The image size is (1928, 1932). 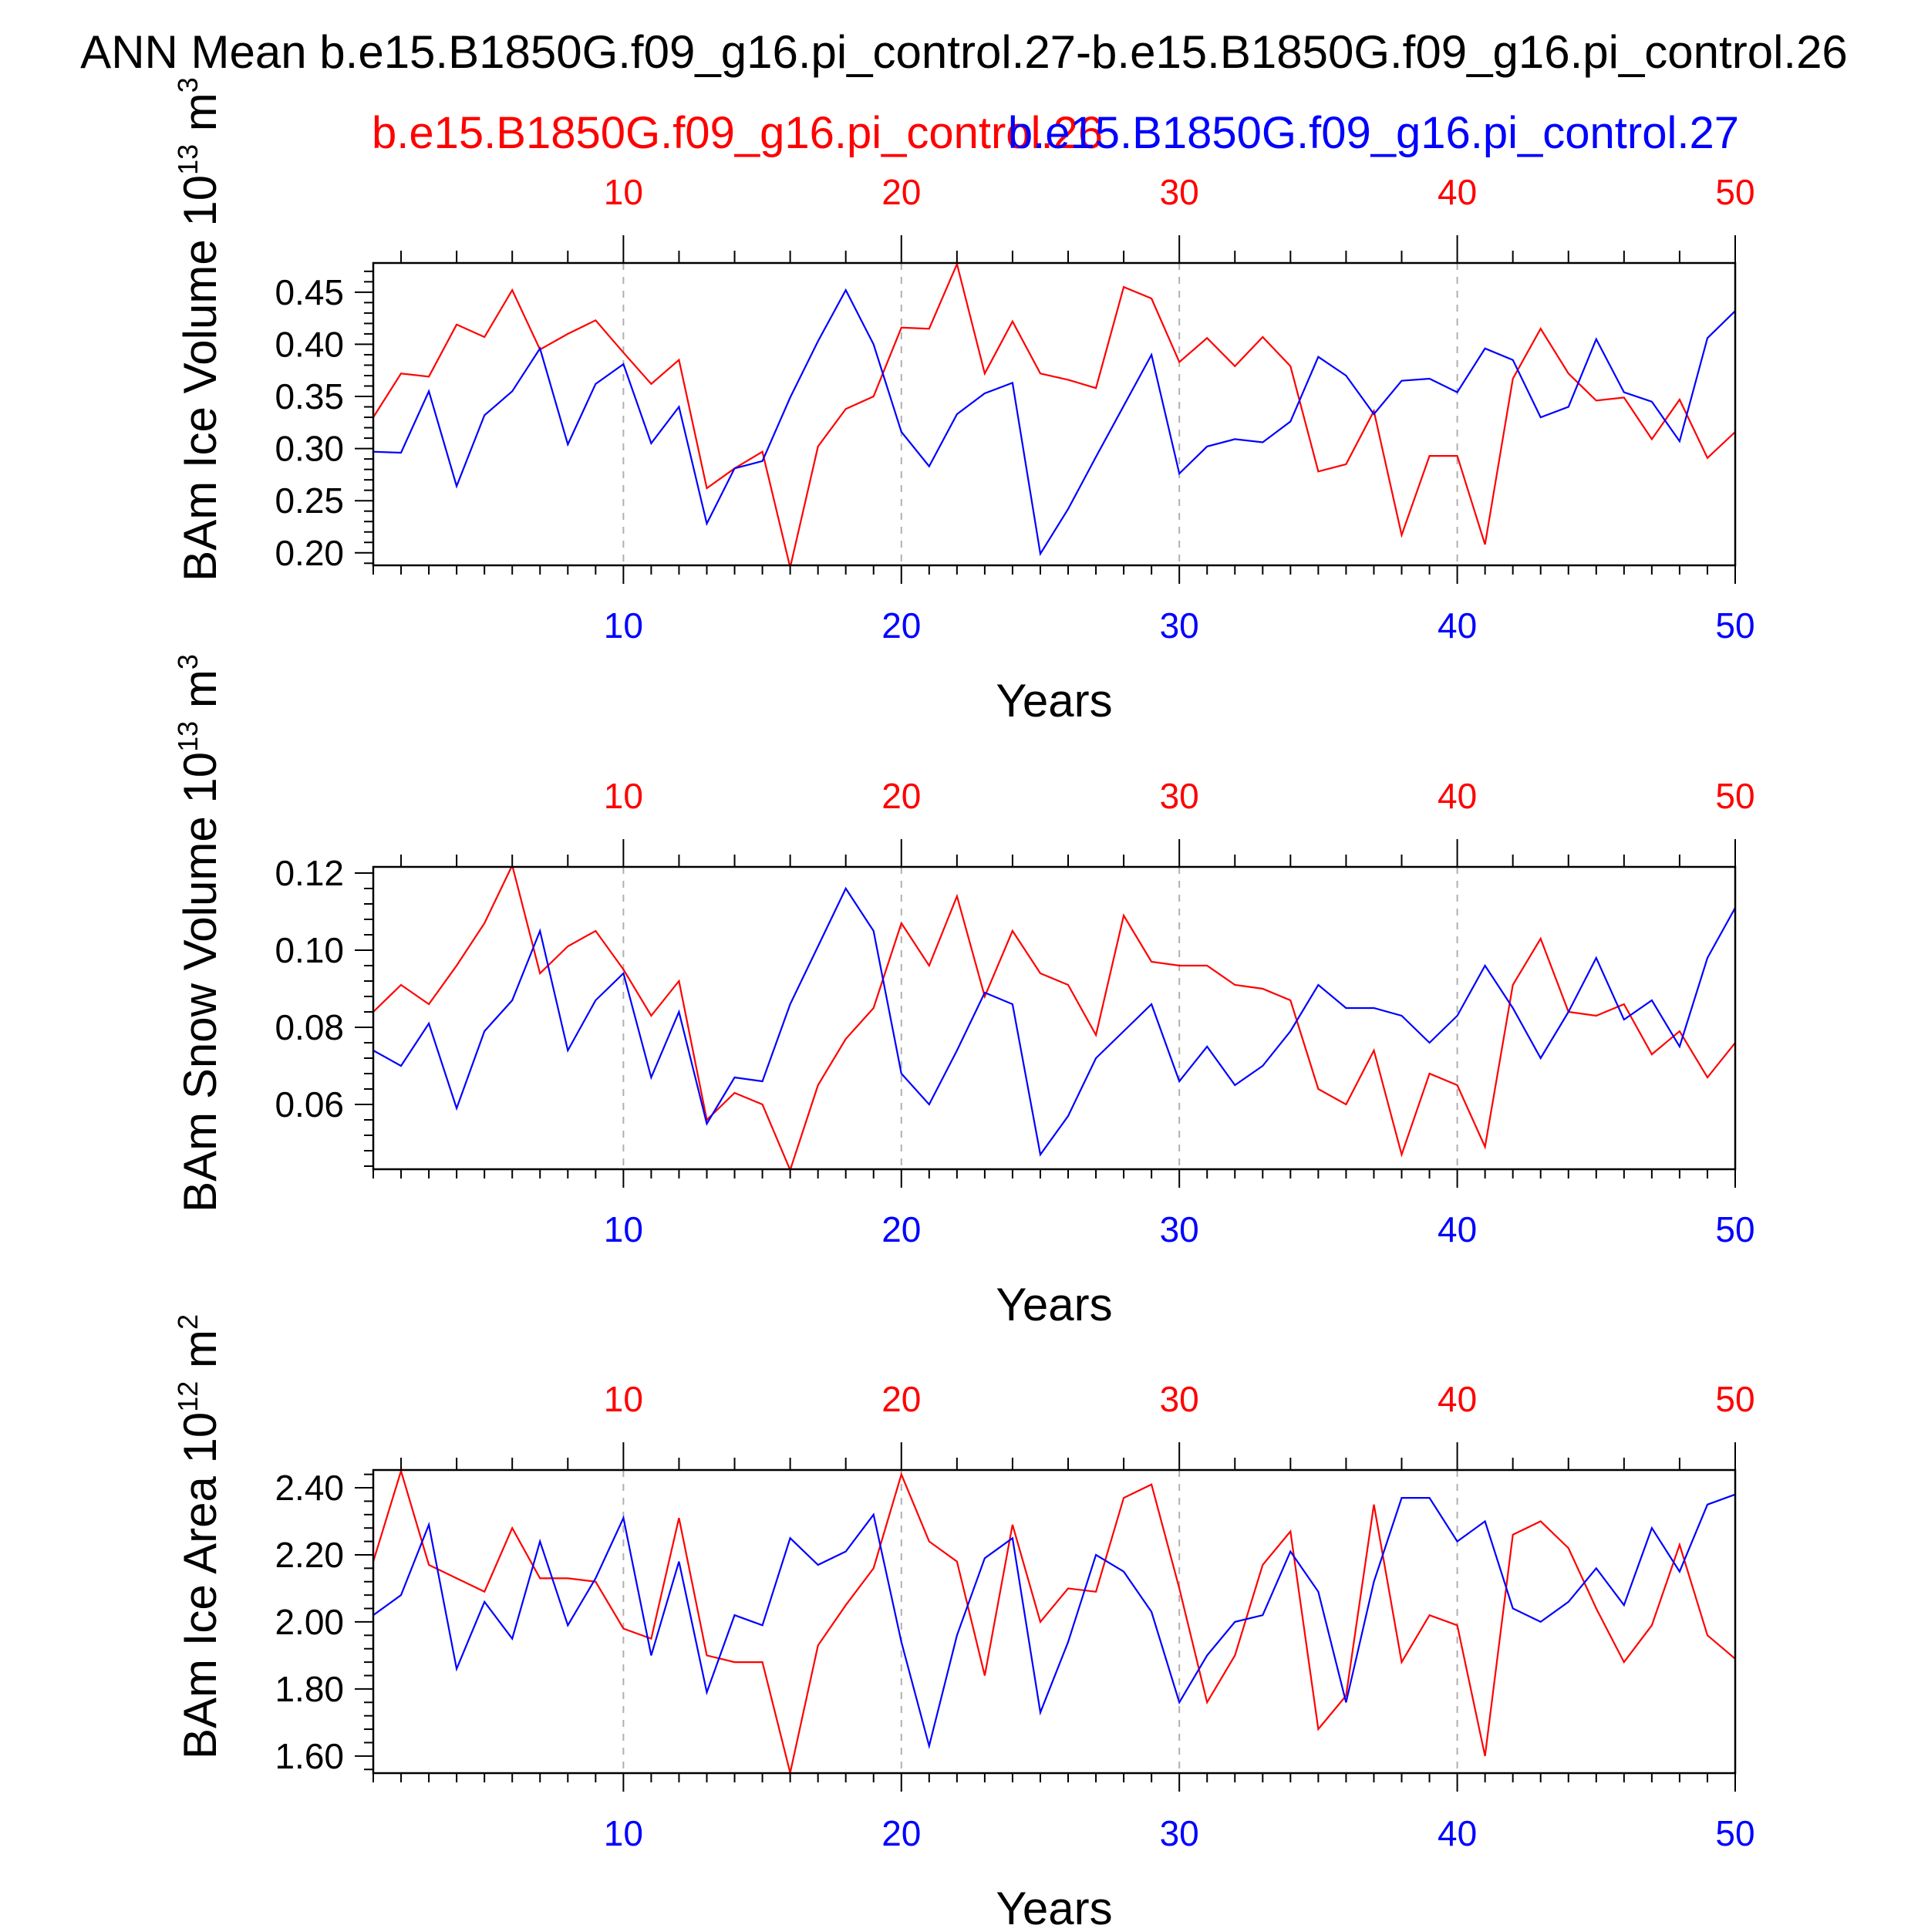 What do you see at coordinates (309, 1027) in the screenshot?
I see `y-tick-label: 0.08` at bounding box center [309, 1027].